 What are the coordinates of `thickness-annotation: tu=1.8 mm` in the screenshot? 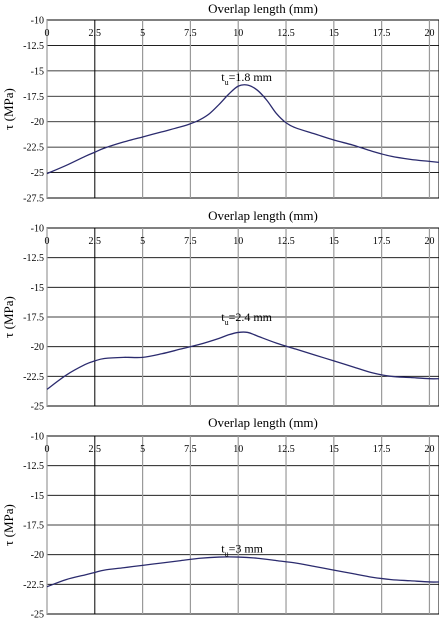 It's located at (246, 78).